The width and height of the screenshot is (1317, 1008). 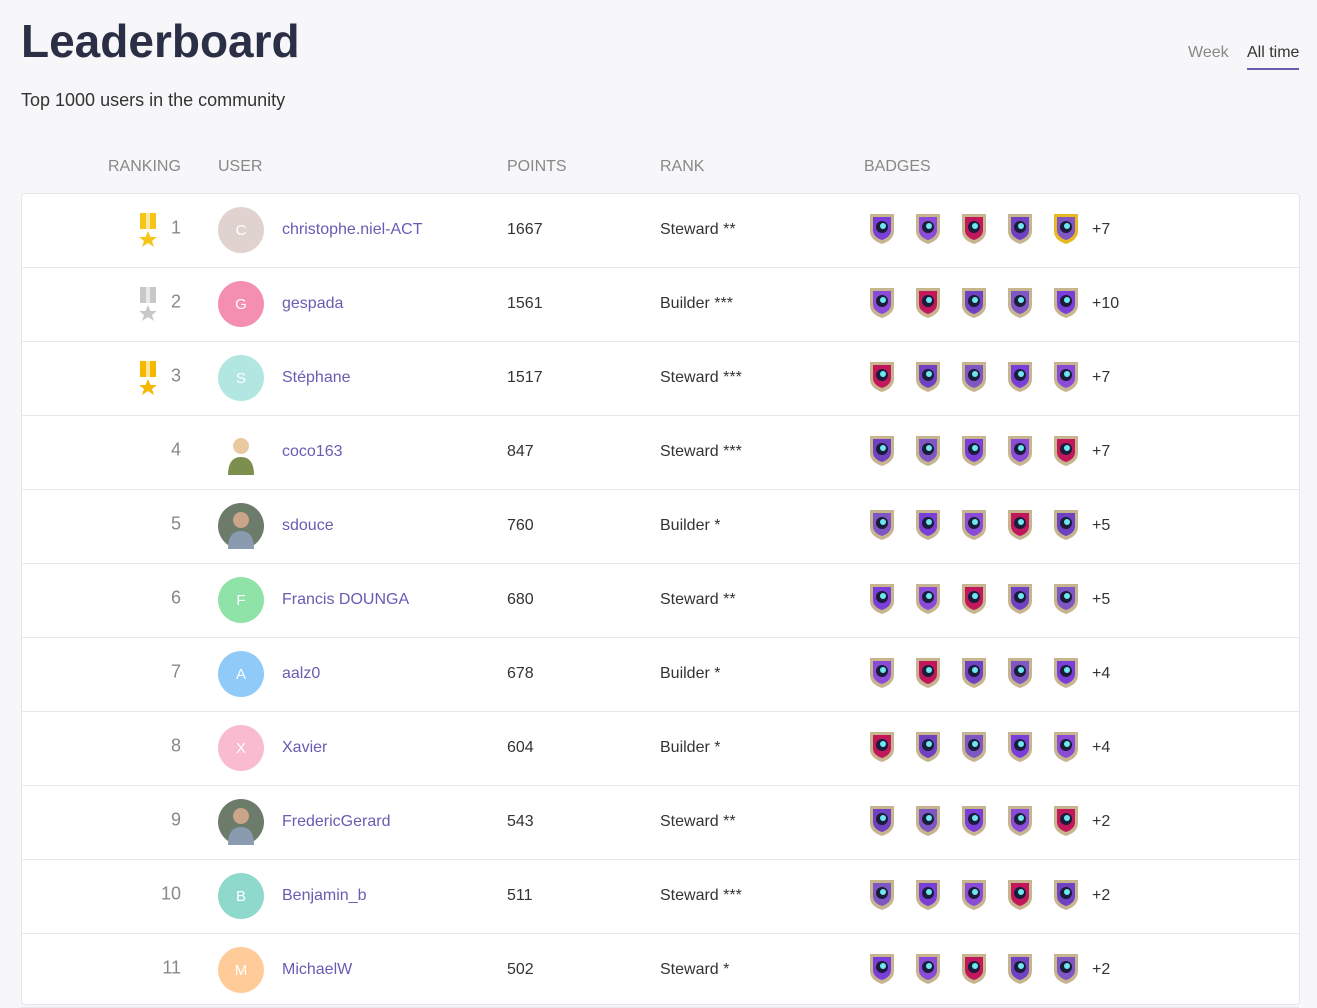 I want to click on tab: Week, so click(x=1208, y=52).